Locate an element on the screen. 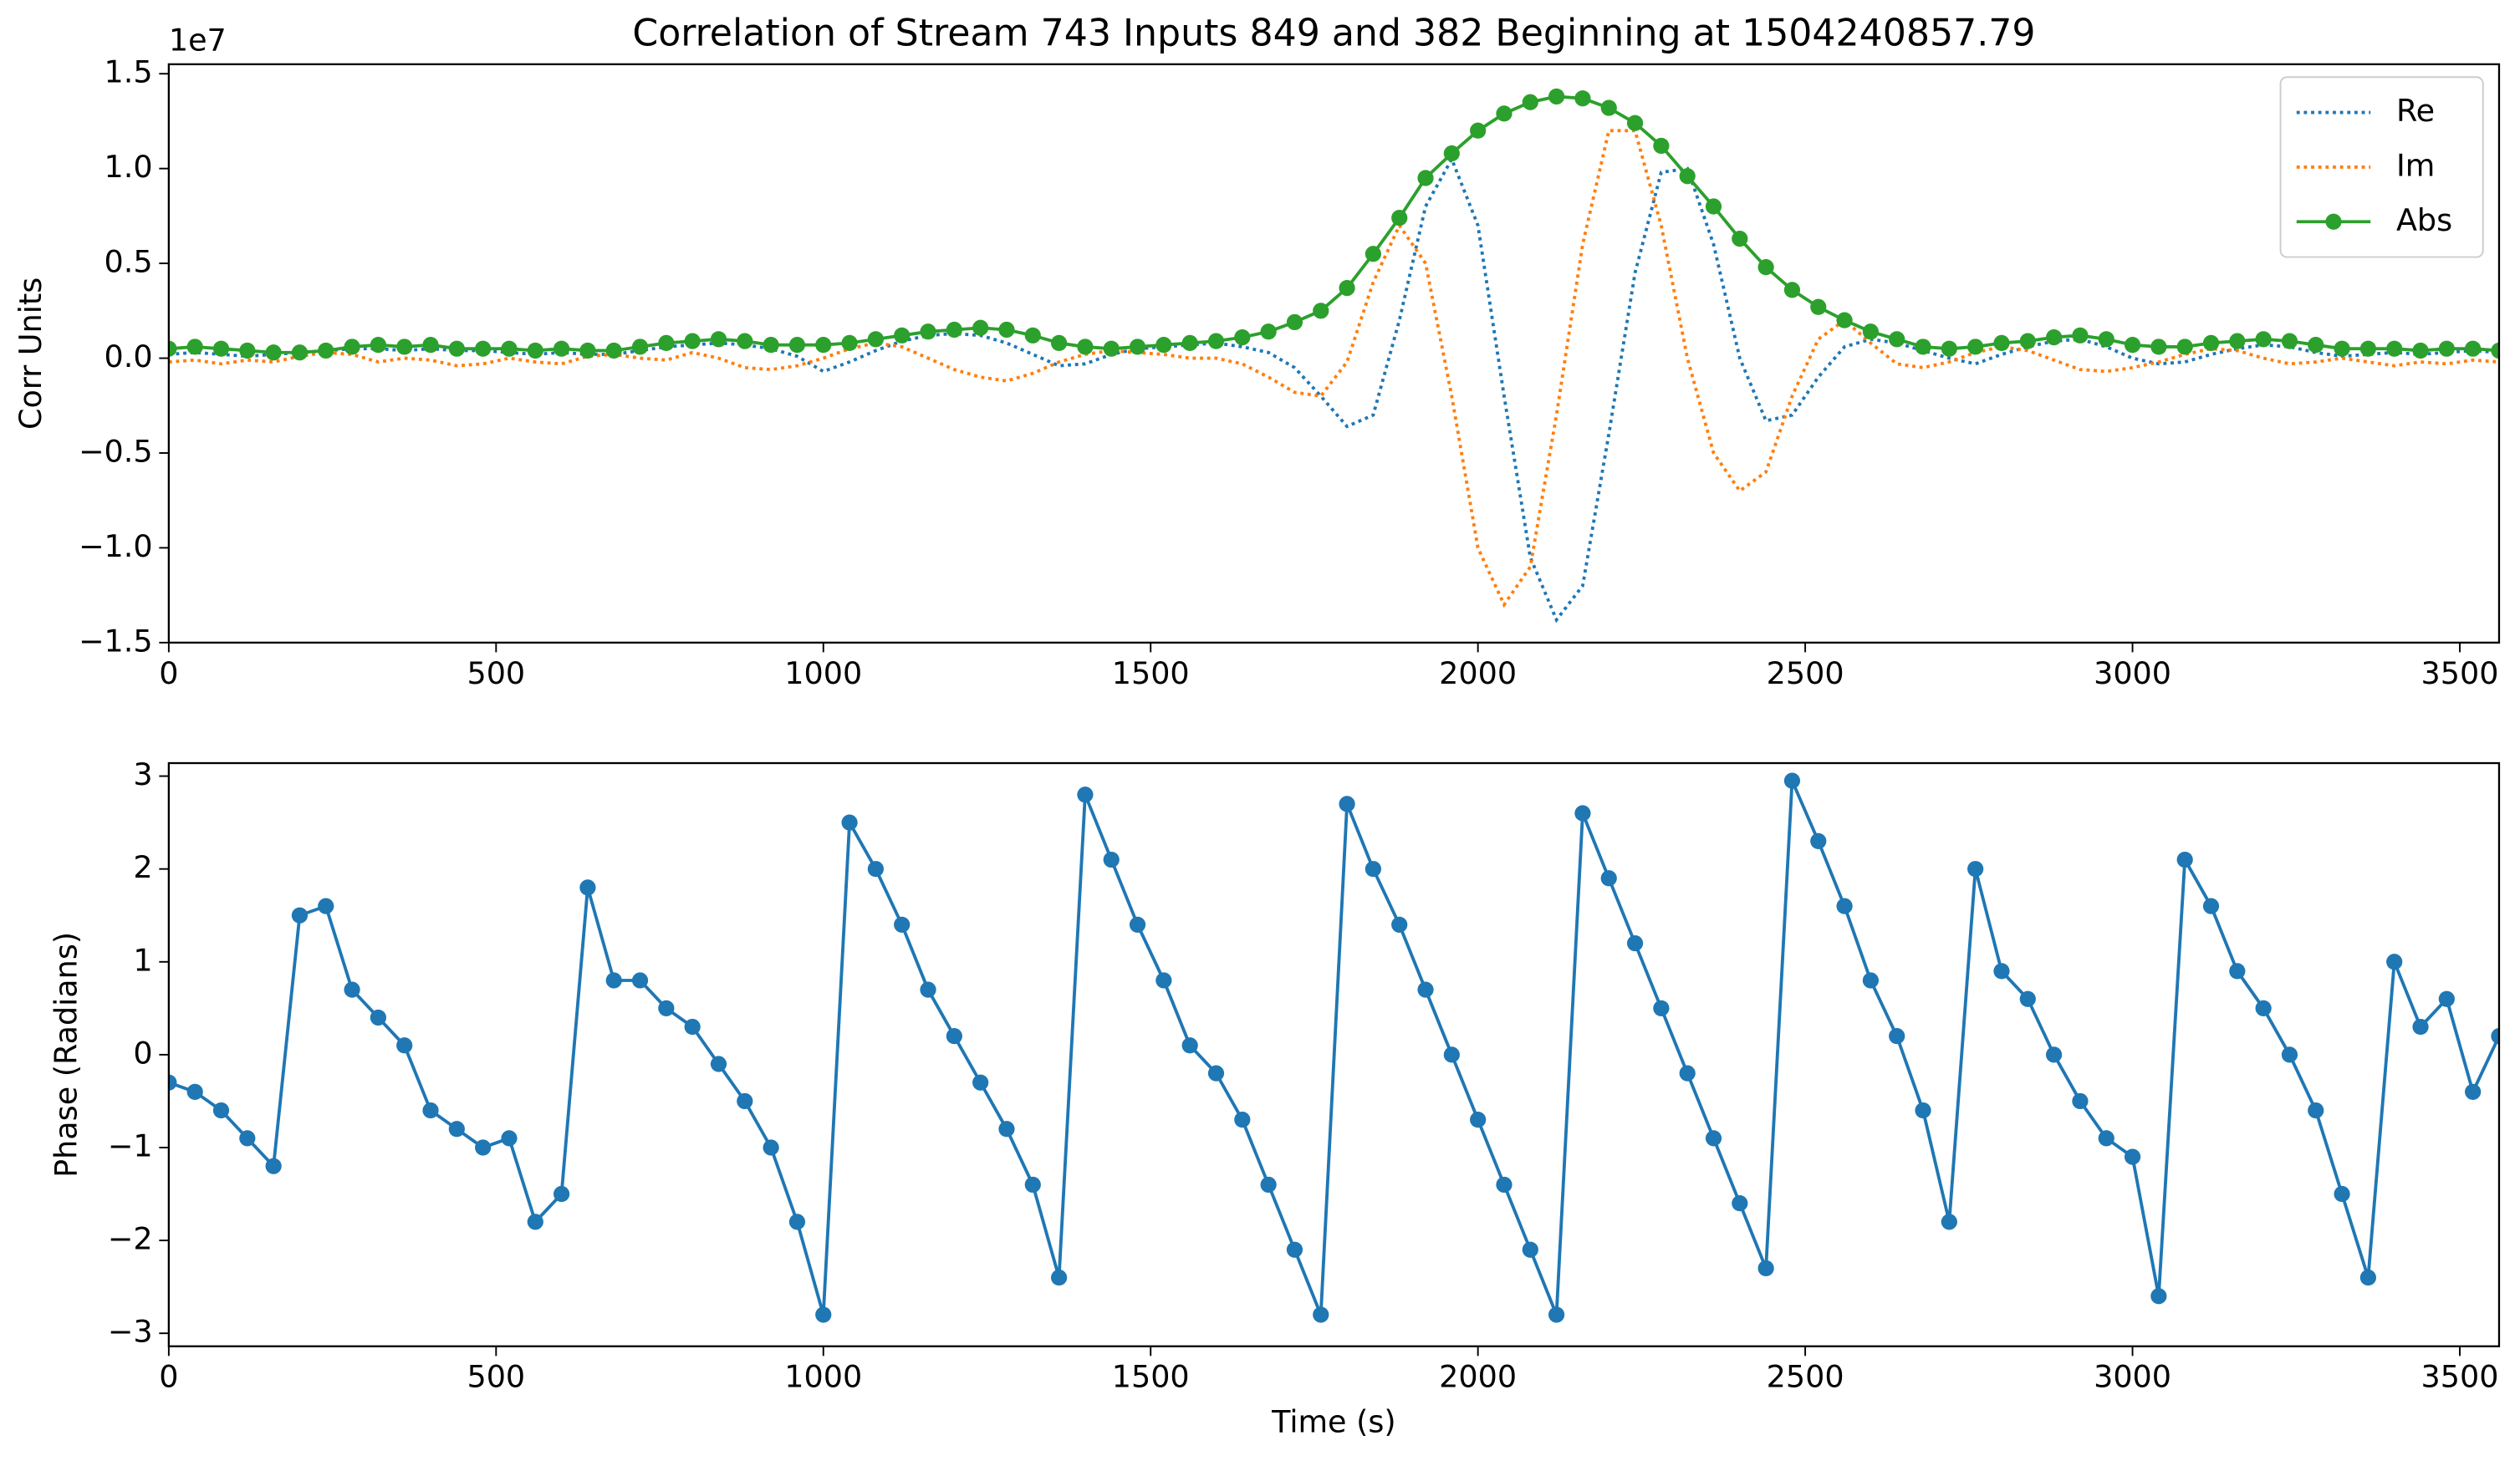 The width and height of the screenshot is (2520, 1461). y-tick-label: −3 is located at coordinates (130, 1332).